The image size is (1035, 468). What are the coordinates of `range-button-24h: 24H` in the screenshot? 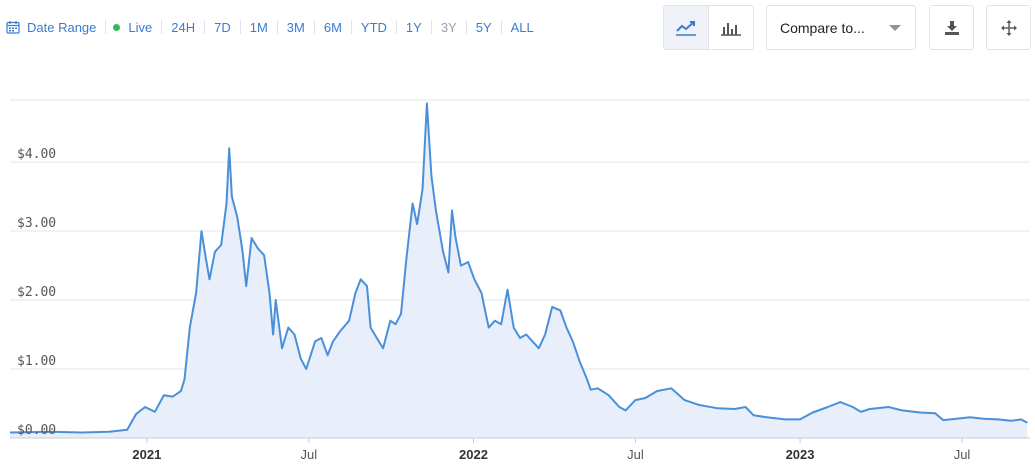 It's located at (183, 27).